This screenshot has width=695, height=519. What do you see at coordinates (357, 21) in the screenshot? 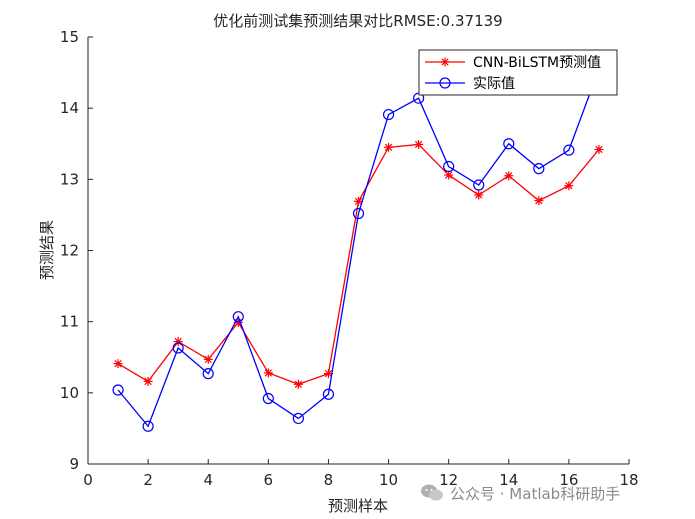
I see `chart-title: 优化前测试集预测结果对比RMSE:0.37139` at bounding box center [357, 21].